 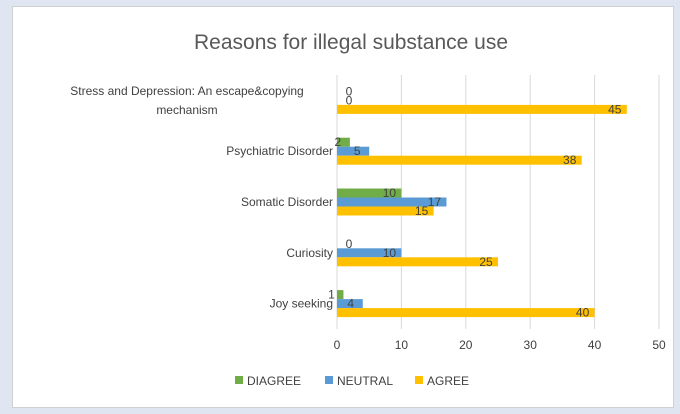 What do you see at coordinates (419, 380) in the screenshot?
I see `legend-swatch-agree` at bounding box center [419, 380].